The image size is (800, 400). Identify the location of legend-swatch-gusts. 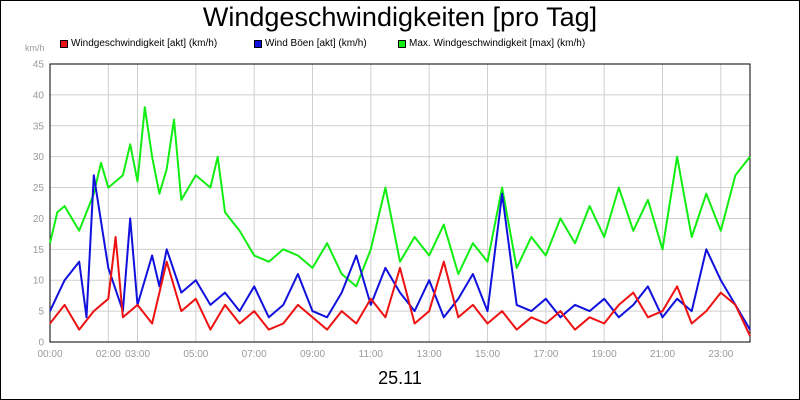
(258, 43).